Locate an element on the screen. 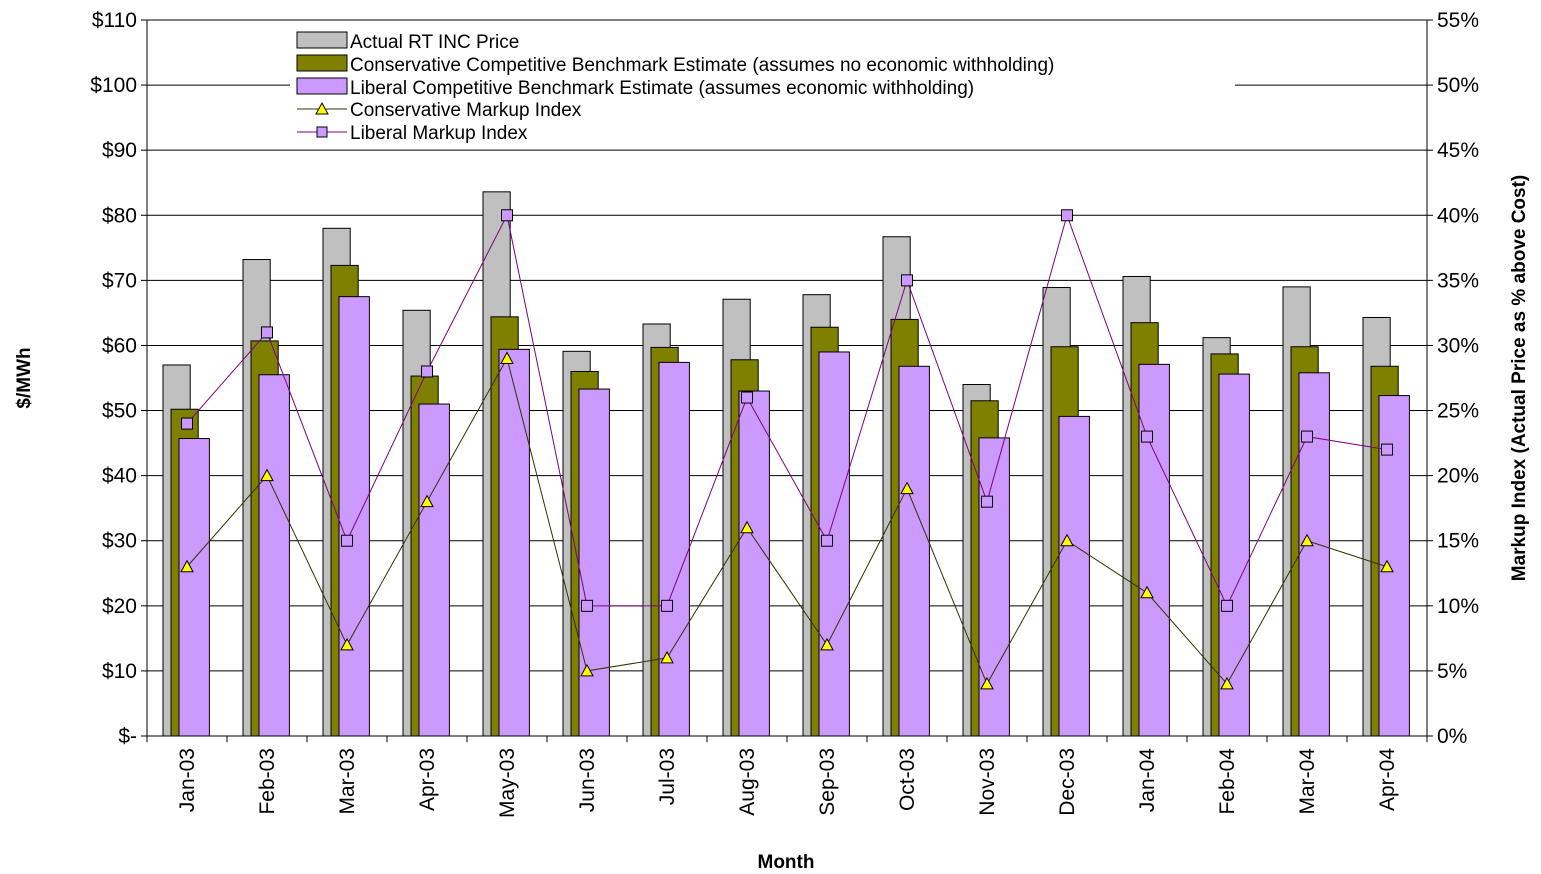  y-axis-title: $/MWh is located at coordinates (24, 377).